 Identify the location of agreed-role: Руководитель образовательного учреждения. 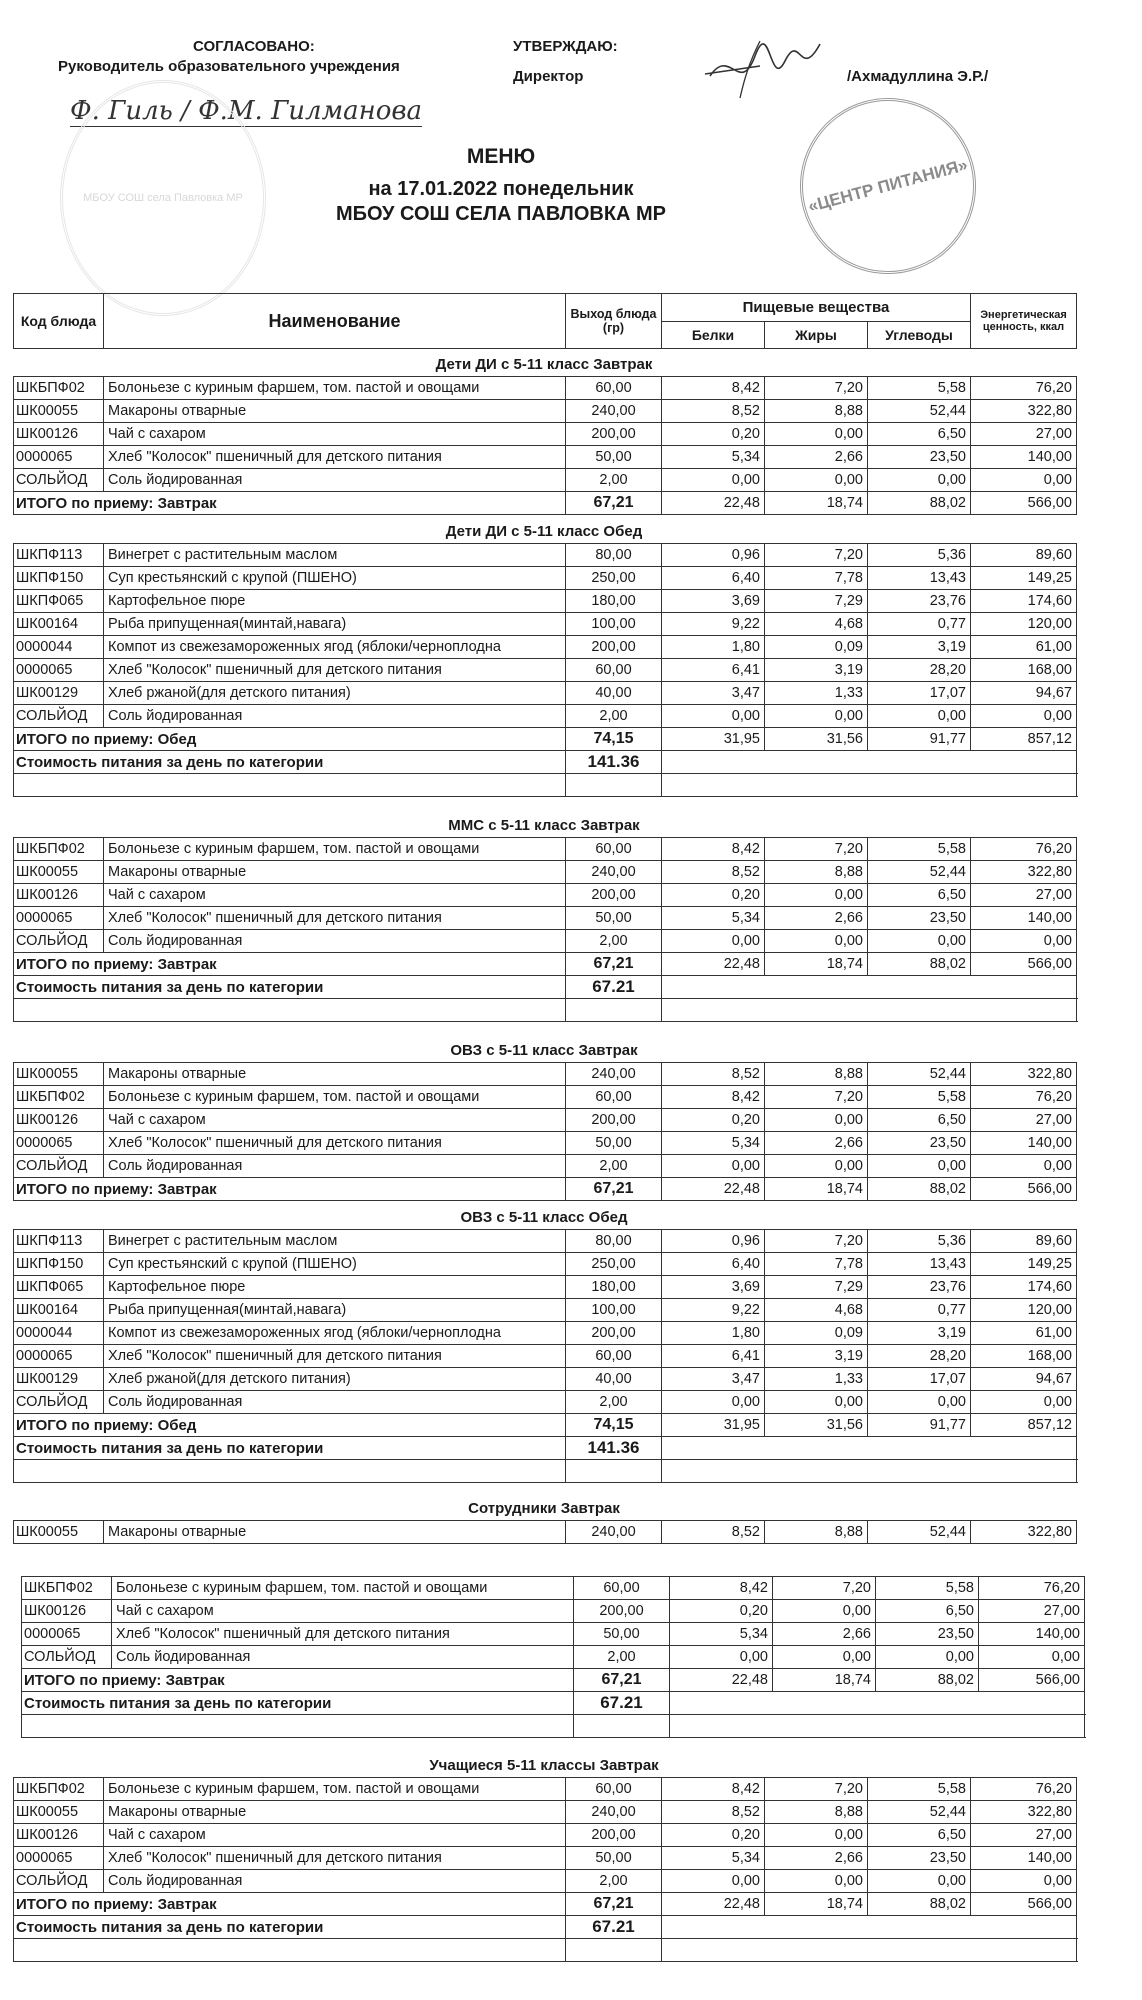
(229, 66).